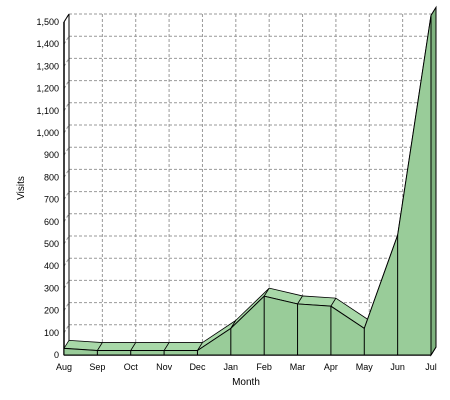 This screenshot has width=450, height=400. What do you see at coordinates (56, 355) in the screenshot?
I see `y-tick-label: 0` at bounding box center [56, 355].